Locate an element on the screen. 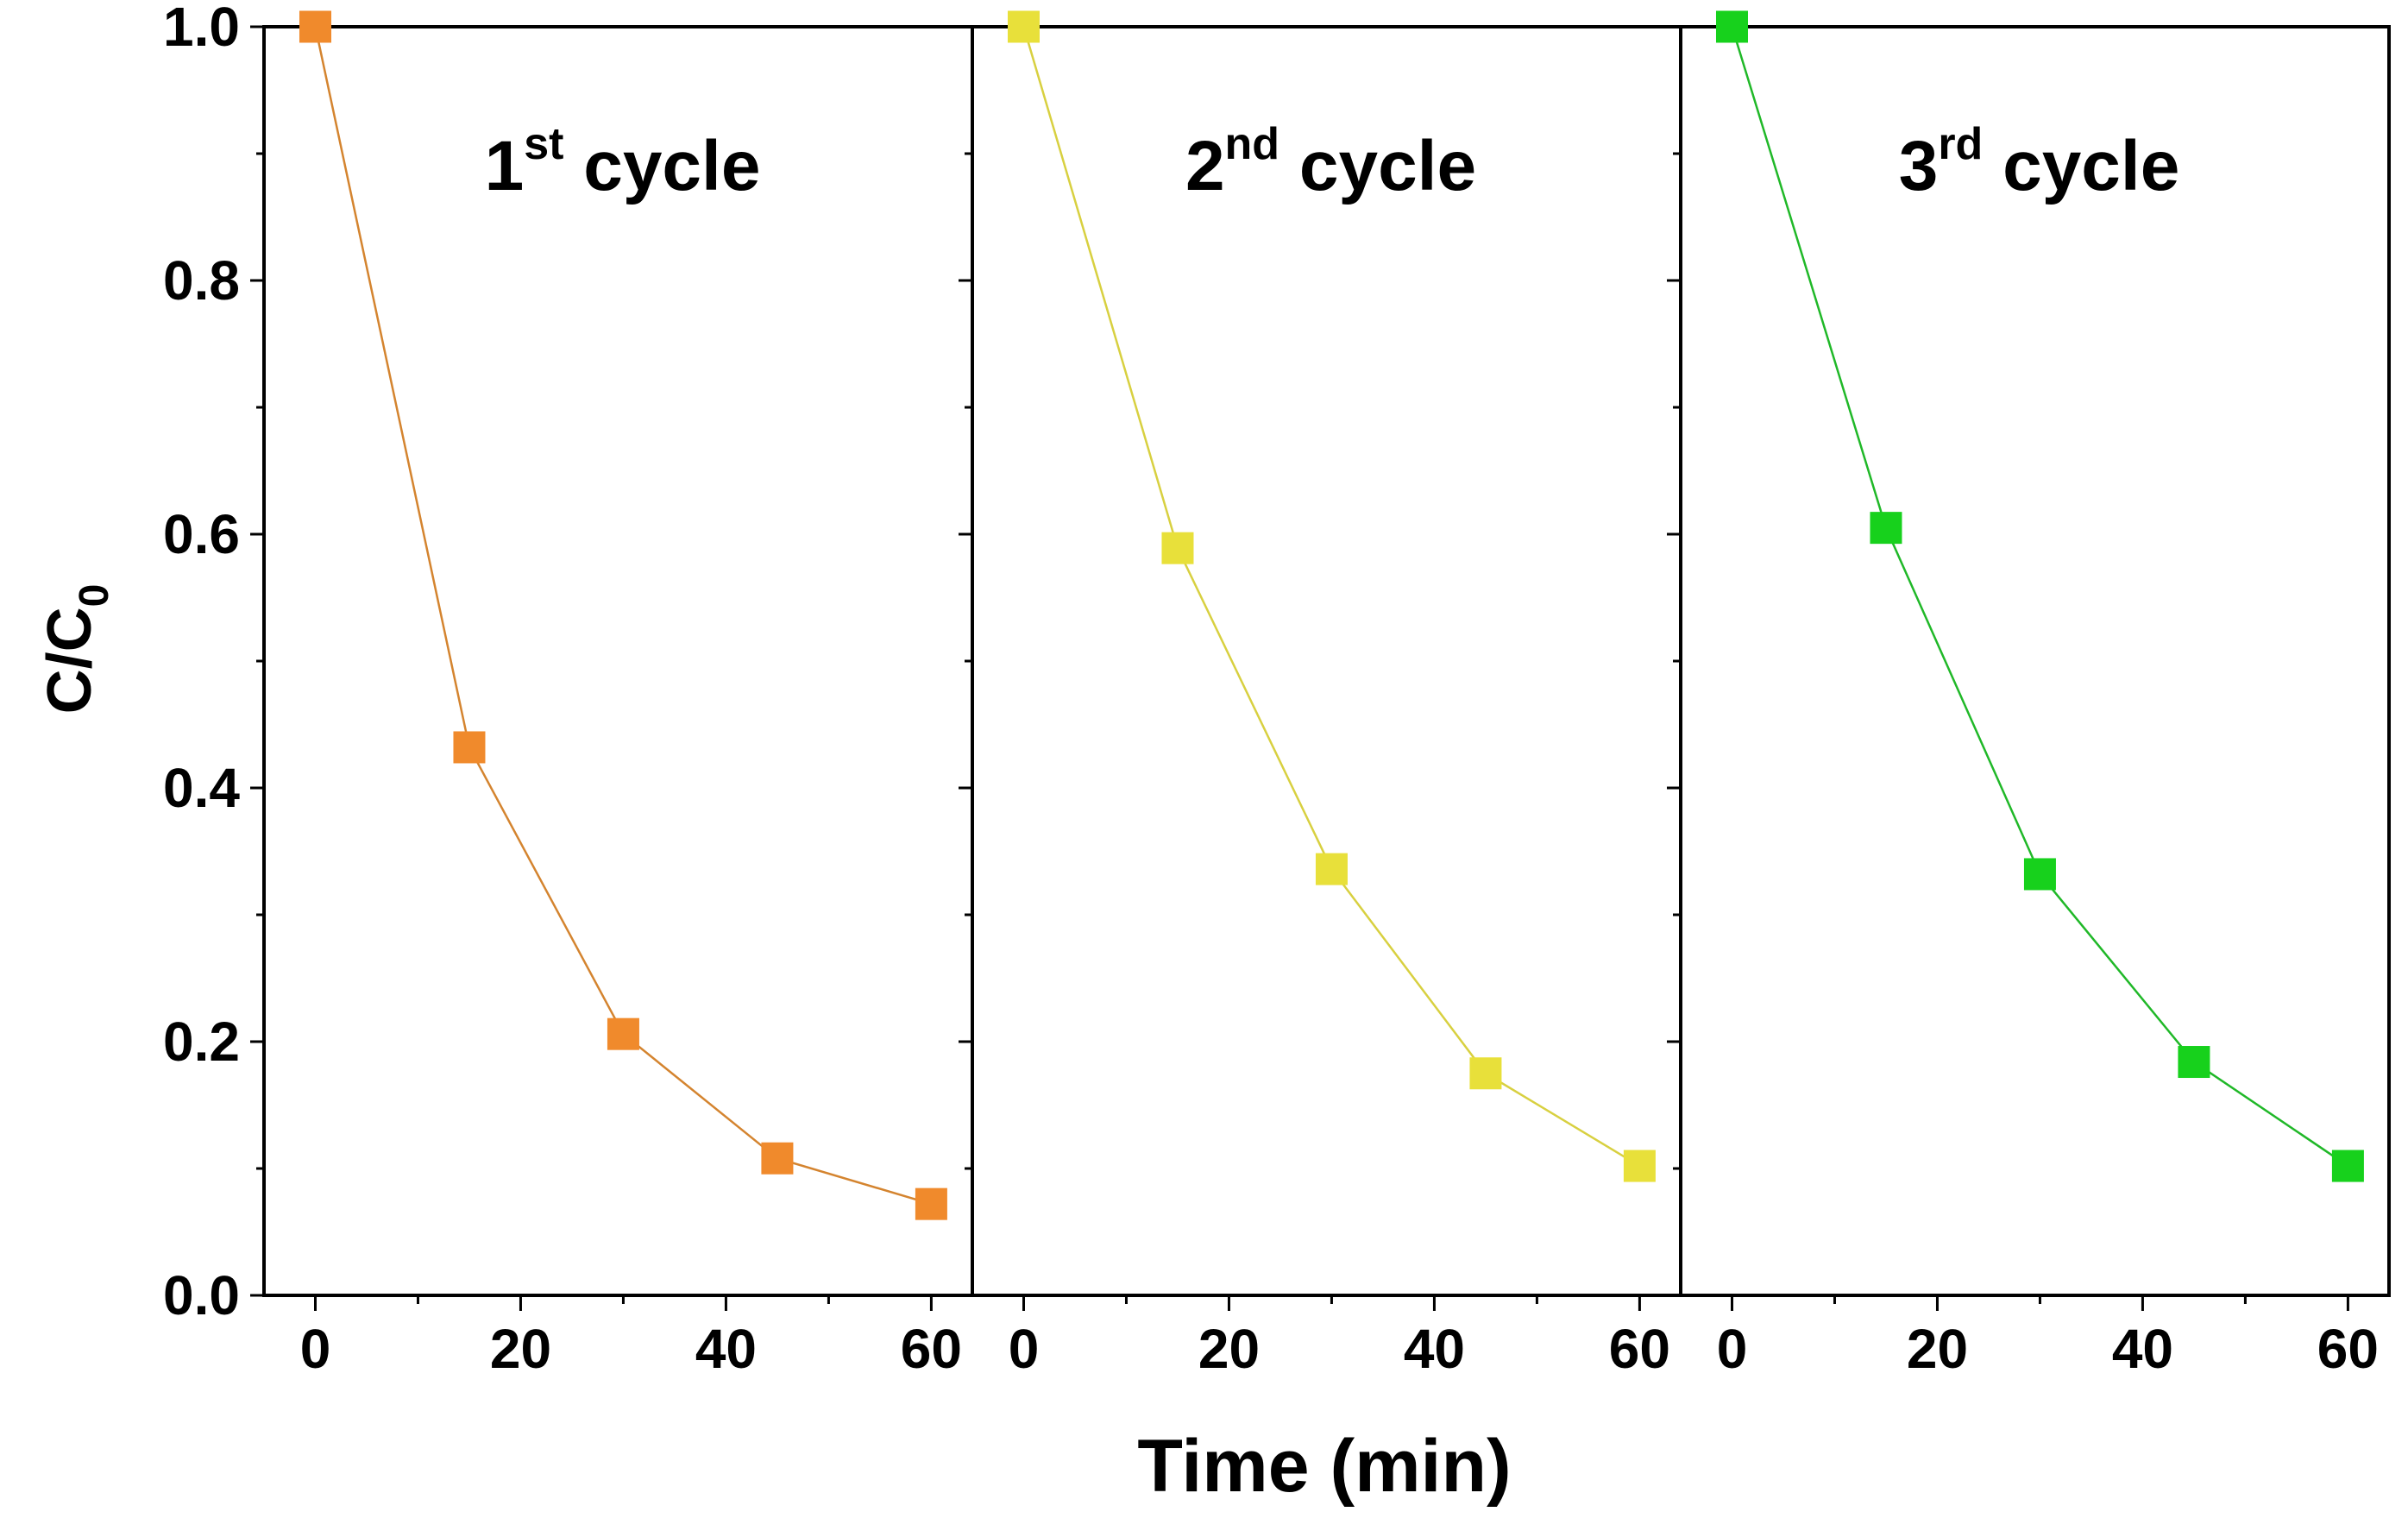 This screenshot has height=1537, width=2408. ytick-label: 0.0 is located at coordinates (201, 1295).